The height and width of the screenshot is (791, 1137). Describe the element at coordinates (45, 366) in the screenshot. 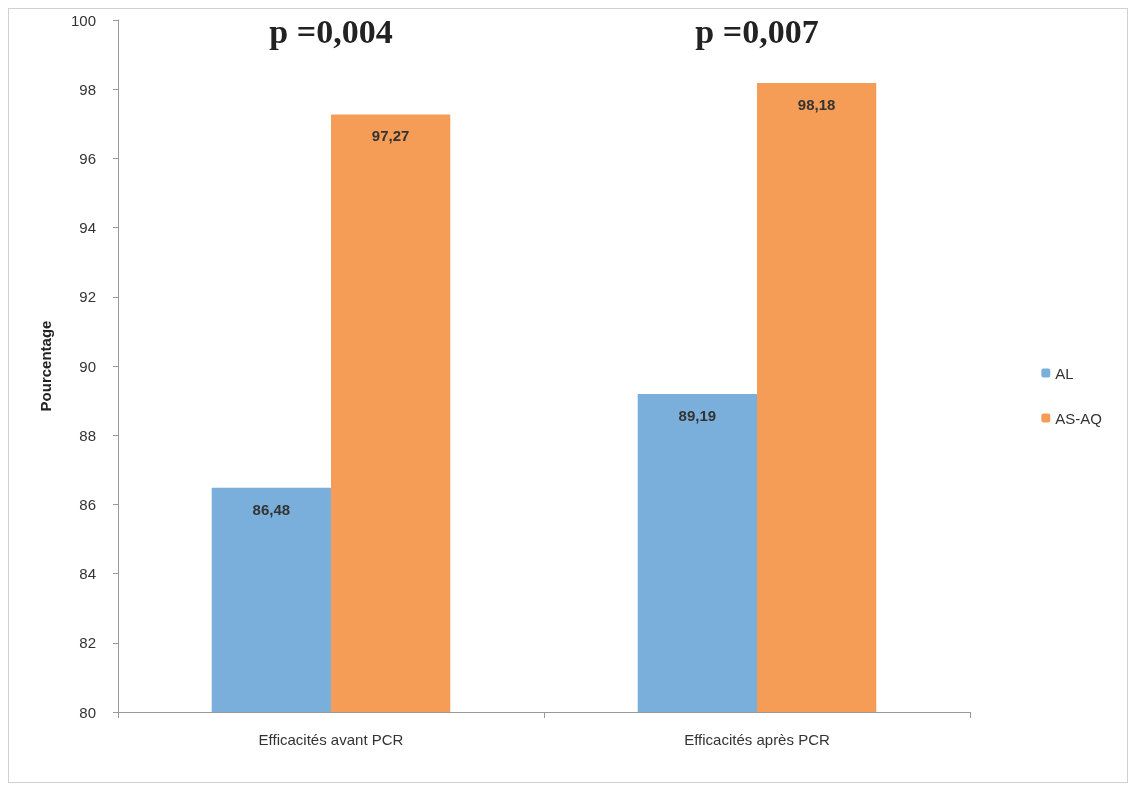

I see `y-axis-title: Pourcentage` at that location.